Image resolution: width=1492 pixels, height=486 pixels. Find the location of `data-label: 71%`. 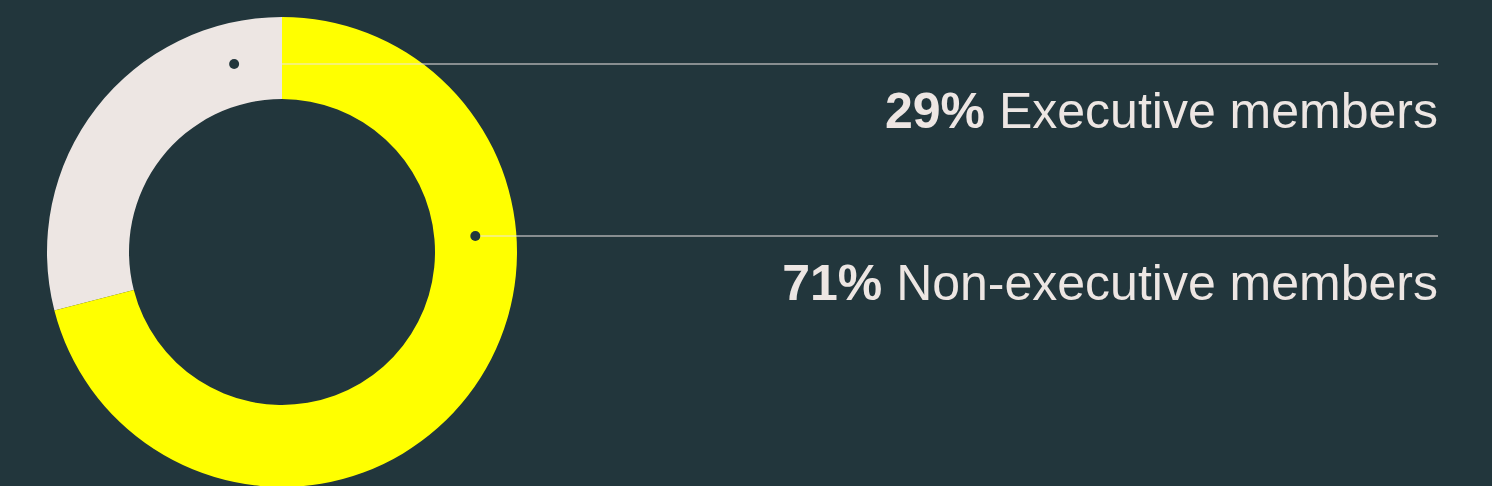

data-label: 71% is located at coordinates (832, 283).